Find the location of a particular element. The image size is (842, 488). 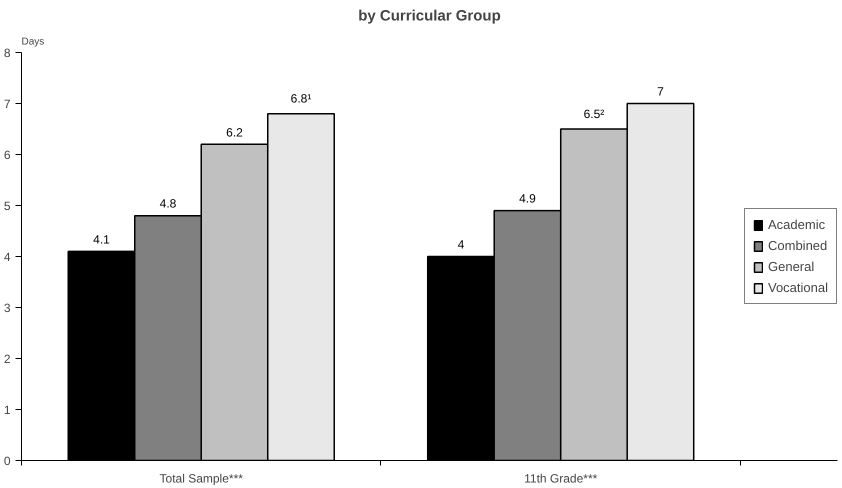

legend-label: General is located at coordinates (791, 266).